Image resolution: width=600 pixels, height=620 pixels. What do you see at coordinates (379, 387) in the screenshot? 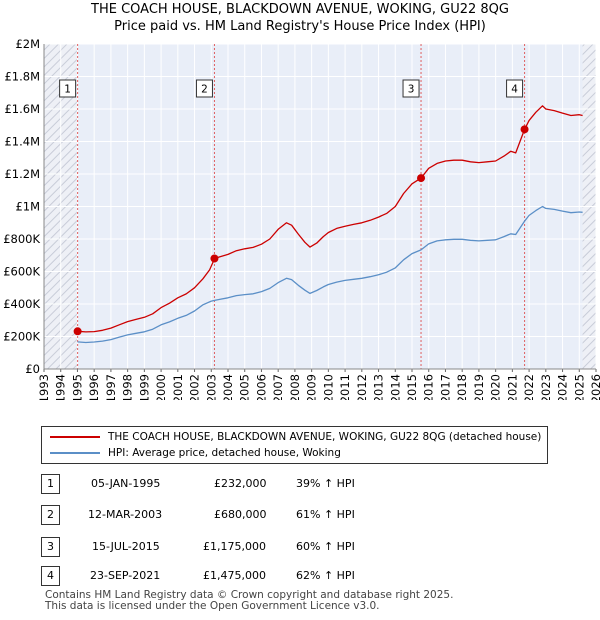
I see `x-tick-label: 2013` at bounding box center [379, 387].